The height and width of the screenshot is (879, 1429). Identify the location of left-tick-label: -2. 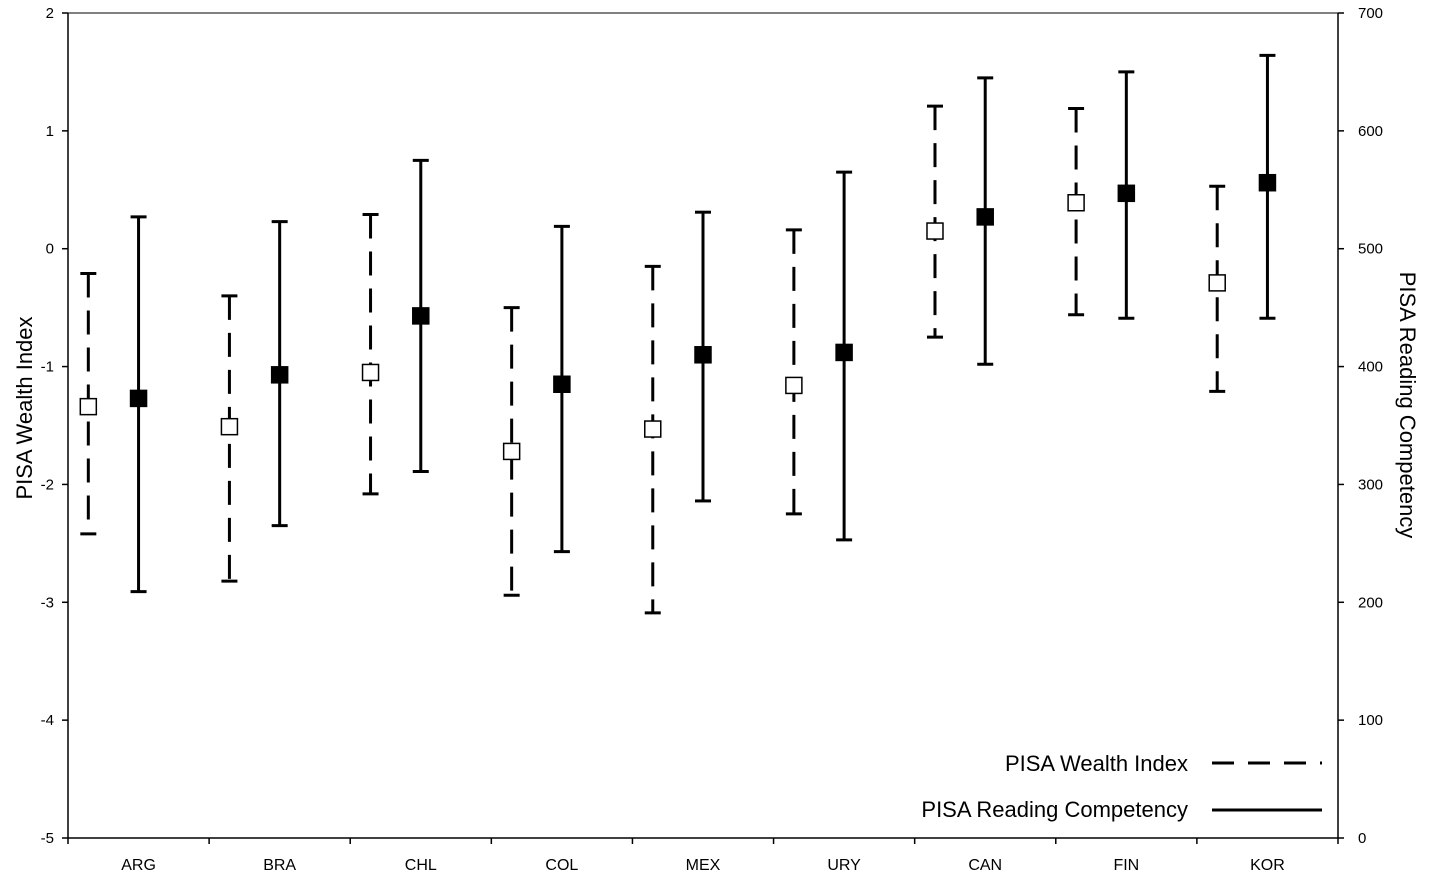
(47, 484).